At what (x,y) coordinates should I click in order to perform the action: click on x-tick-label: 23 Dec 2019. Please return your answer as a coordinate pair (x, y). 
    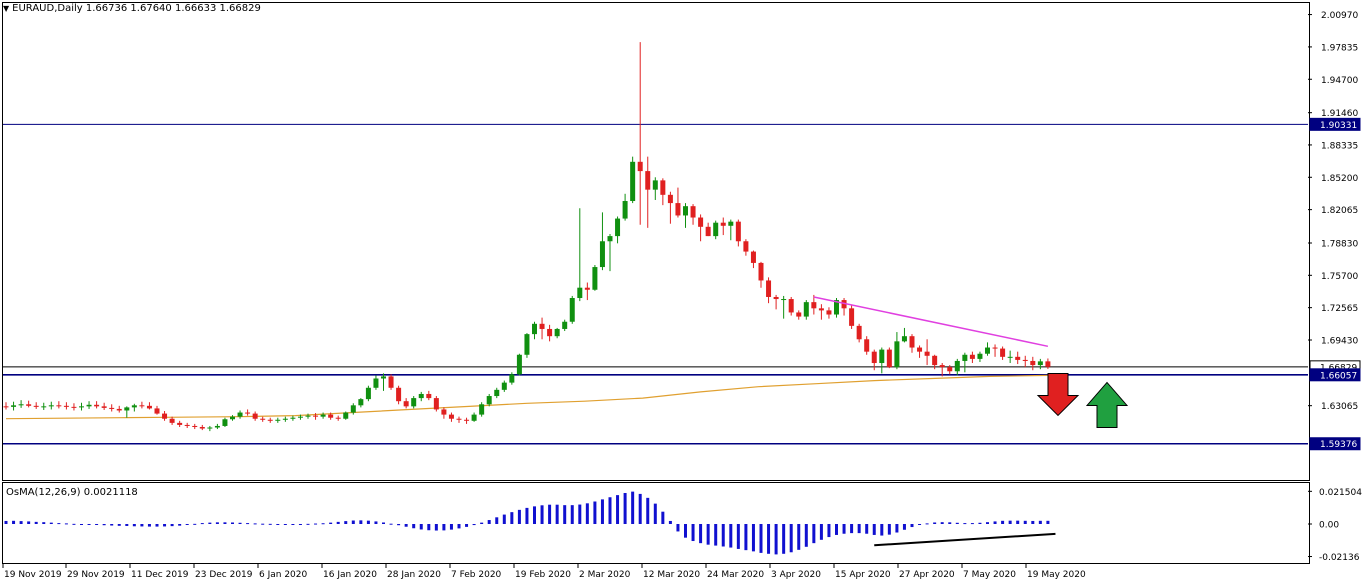
    Looking at the image, I should click on (224, 575).